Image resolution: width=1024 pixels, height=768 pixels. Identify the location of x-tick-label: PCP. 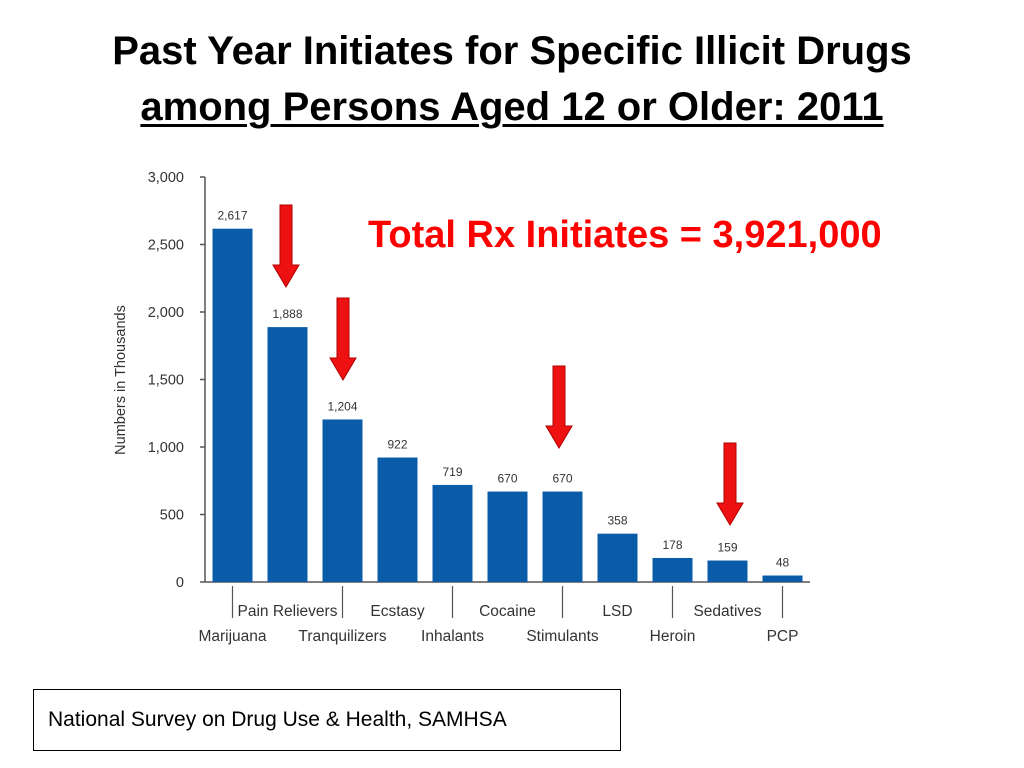
(783, 636).